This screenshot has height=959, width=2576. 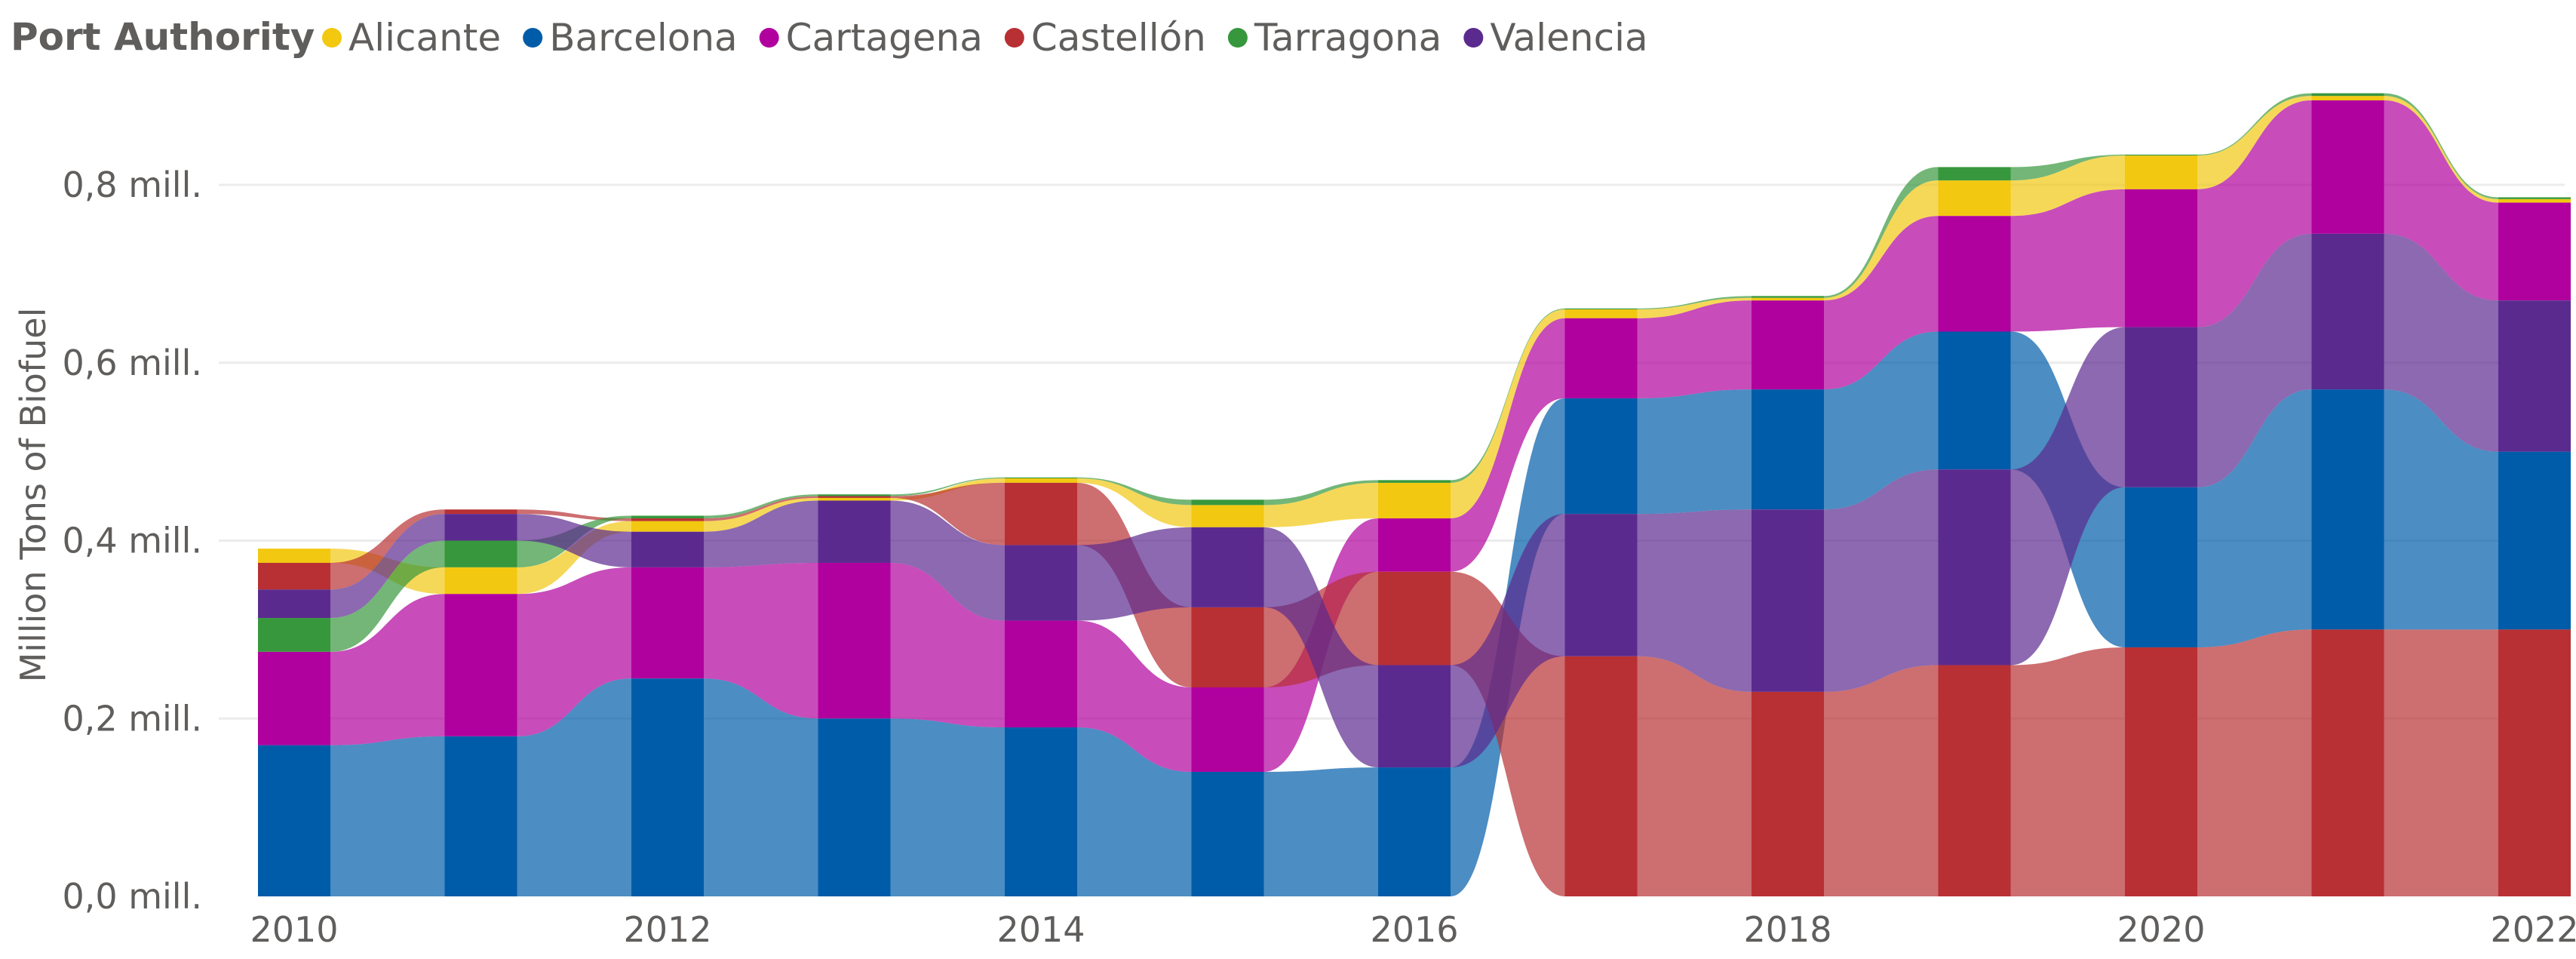 What do you see at coordinates (294, 556) in the screenshot?
I see `bar-alicante-2010` at bounding box center [294, 556].